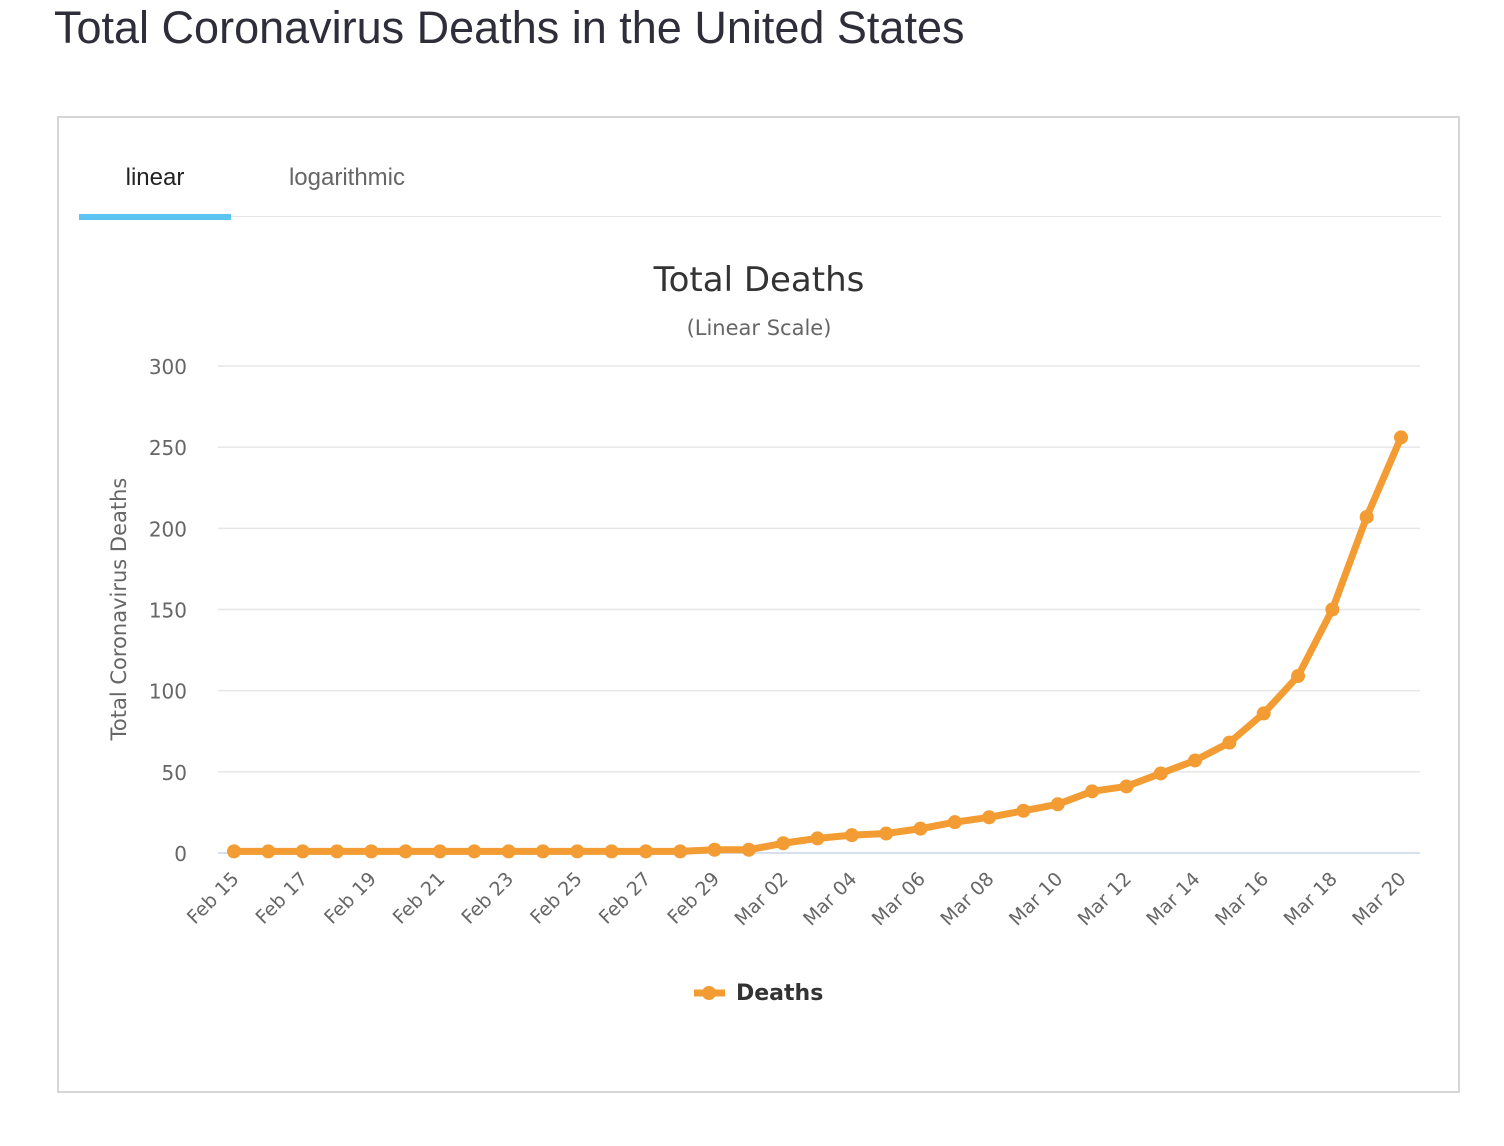  What do you see at coordinates (1105, 899) in the screenshot?
I see `x-tick-label: Mar 12` at bounding box center [1105, 899].